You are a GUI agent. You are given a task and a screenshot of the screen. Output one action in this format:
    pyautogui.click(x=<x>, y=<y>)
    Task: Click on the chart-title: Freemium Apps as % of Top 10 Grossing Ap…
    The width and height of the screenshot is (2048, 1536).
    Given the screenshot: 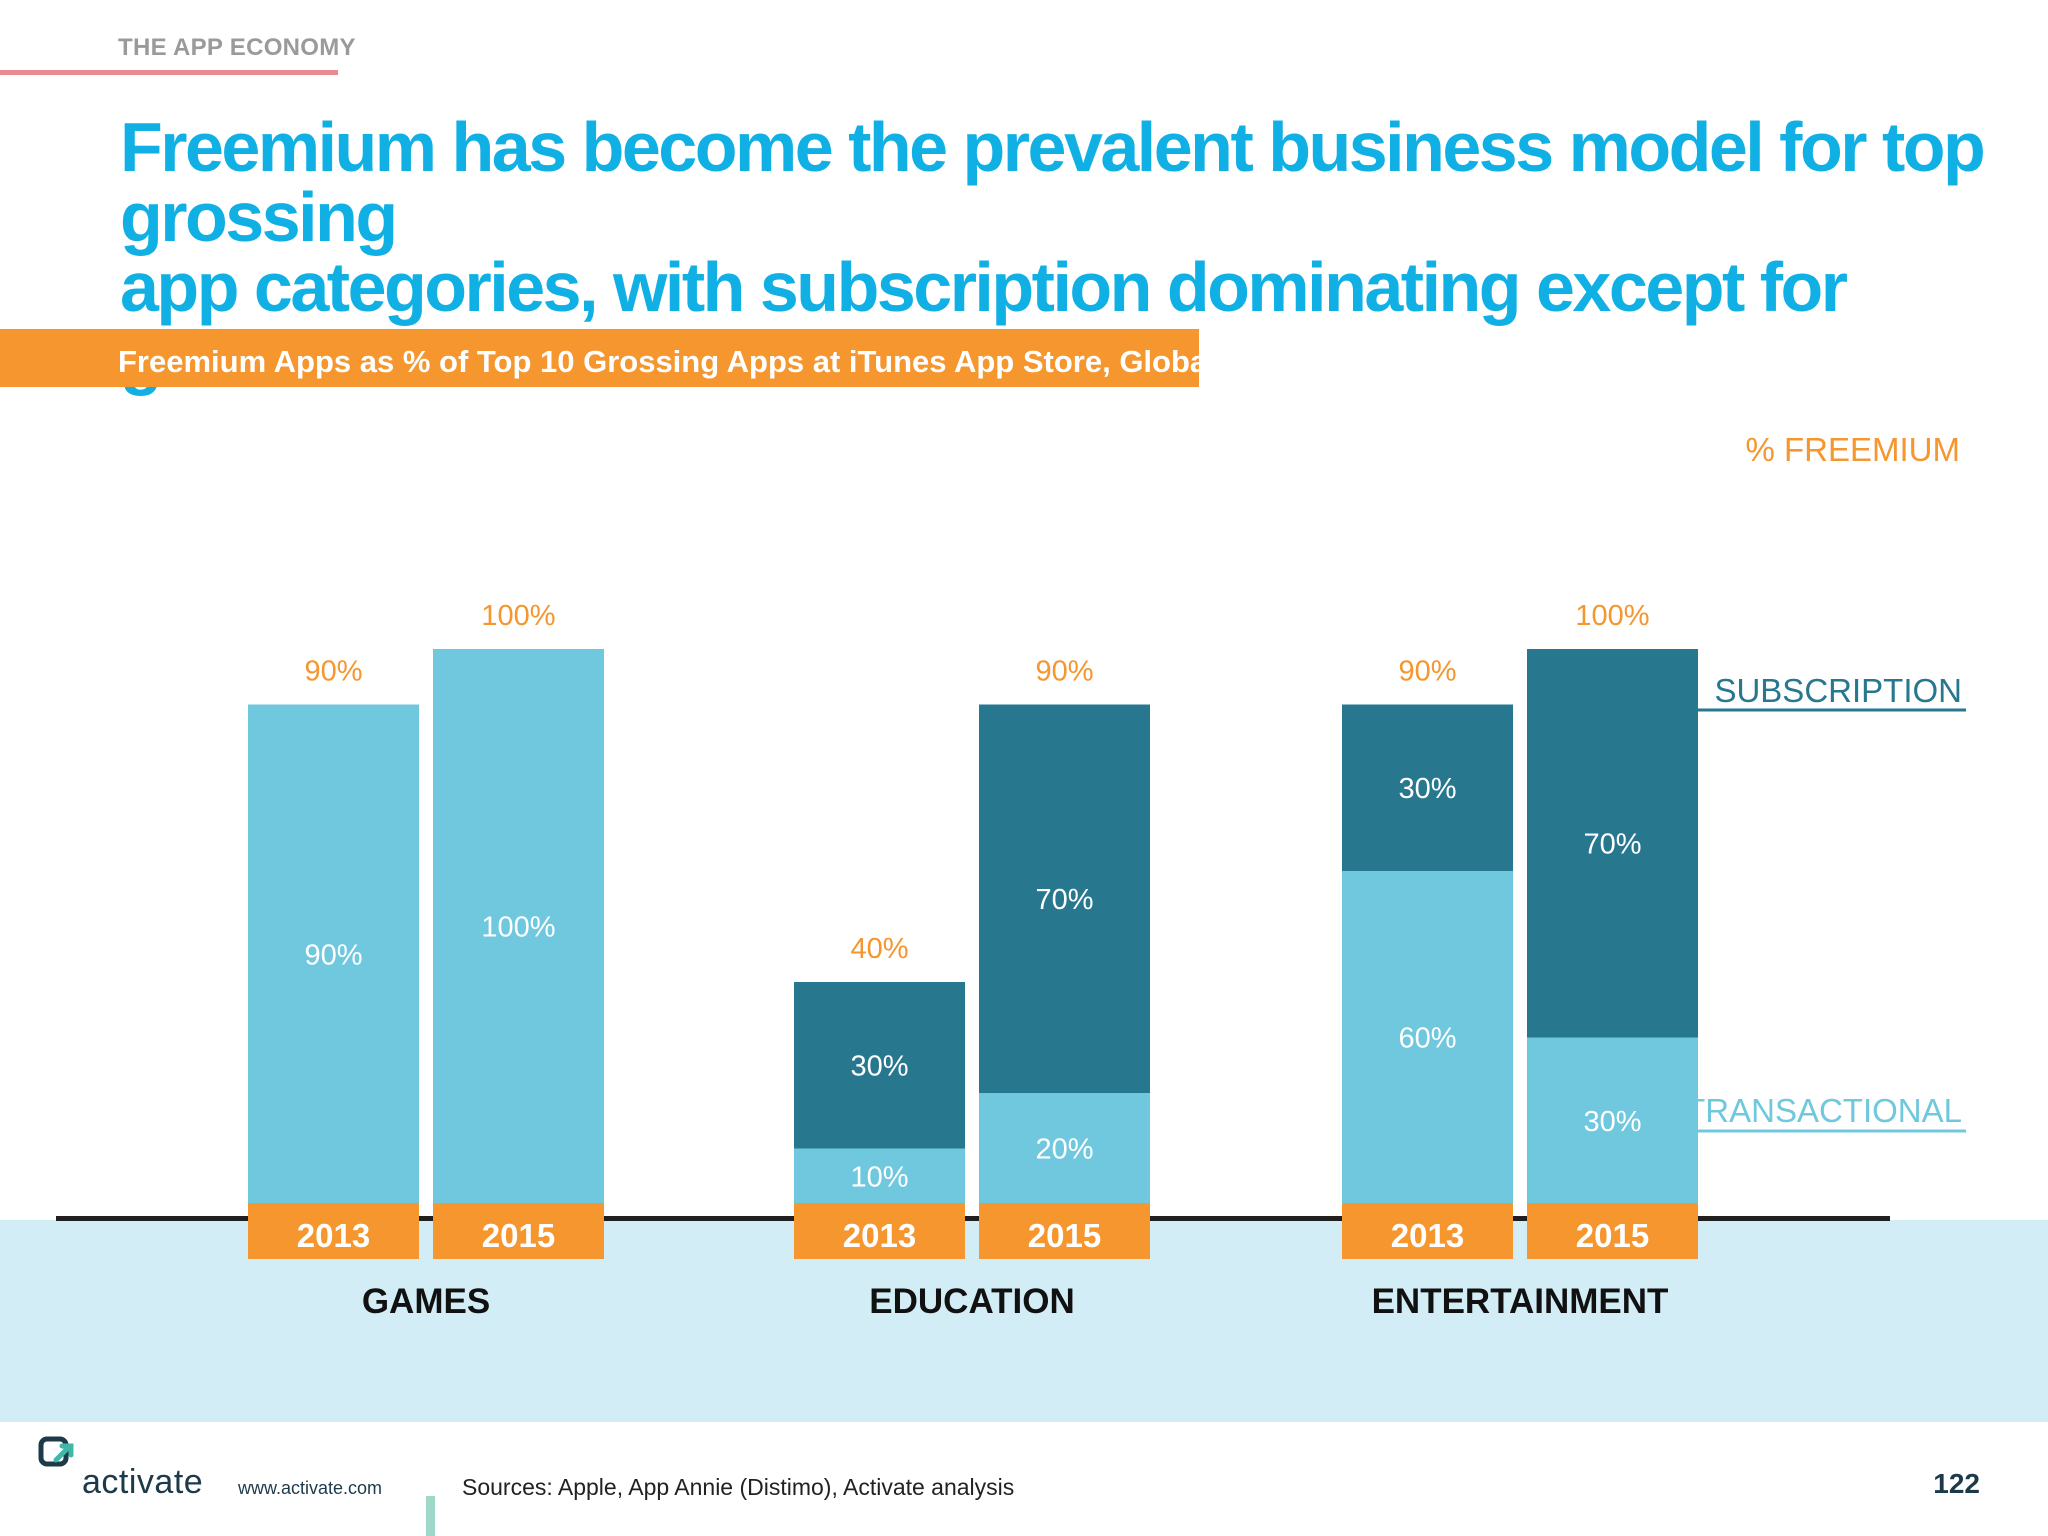 What is the action you would take?
    pyautogui.click(x=667, y=361)
    